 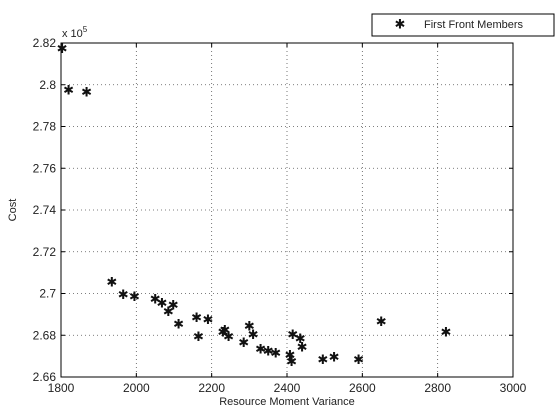 I want to click on y-tick-label: 2.78, so click(x=45, y=127).